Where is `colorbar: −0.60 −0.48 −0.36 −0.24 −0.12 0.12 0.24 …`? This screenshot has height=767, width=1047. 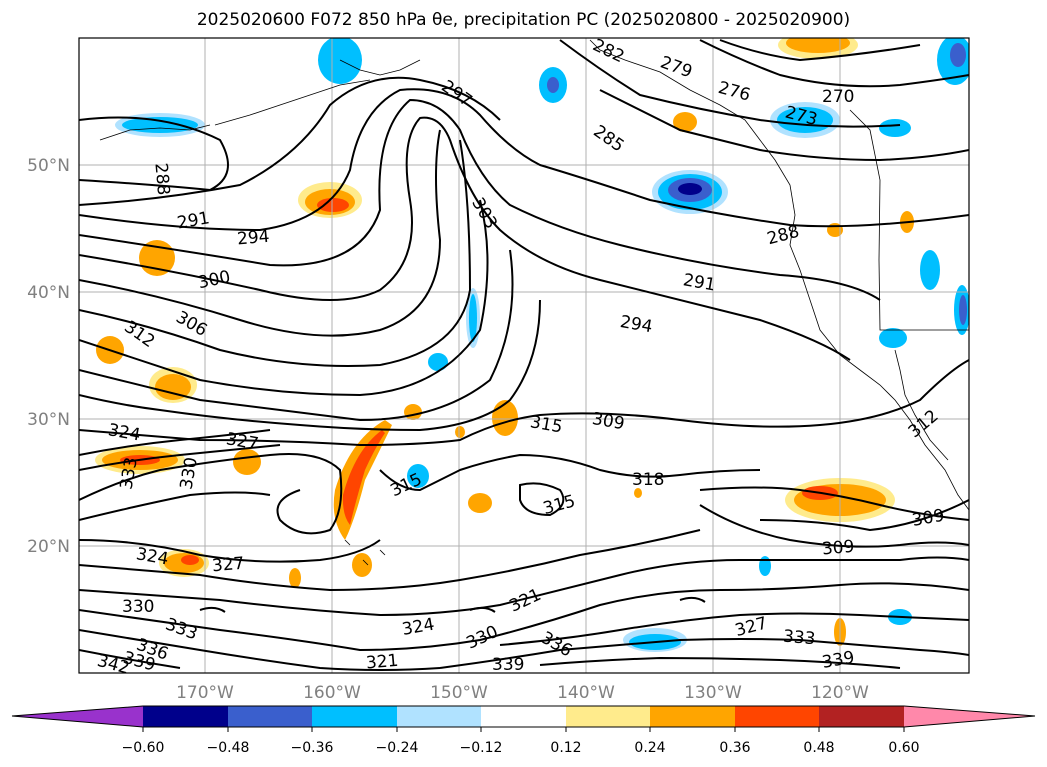
colorbar: −0.60 −0.48 −0.36 −0.24 −0.12 0.12 0.24 … is located at coordinates (523, 730).